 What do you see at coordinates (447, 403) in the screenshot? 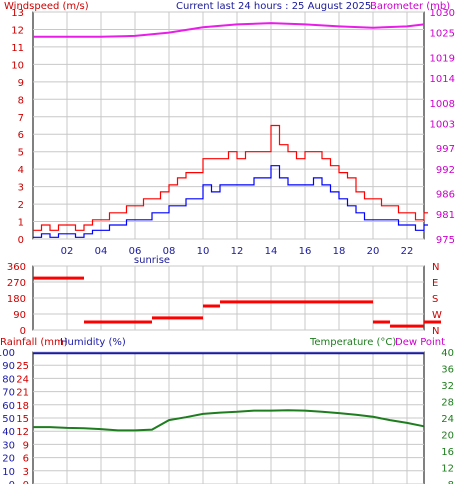
I see `panel3-ytick-temp: 28` at bounding box center [447, 403].